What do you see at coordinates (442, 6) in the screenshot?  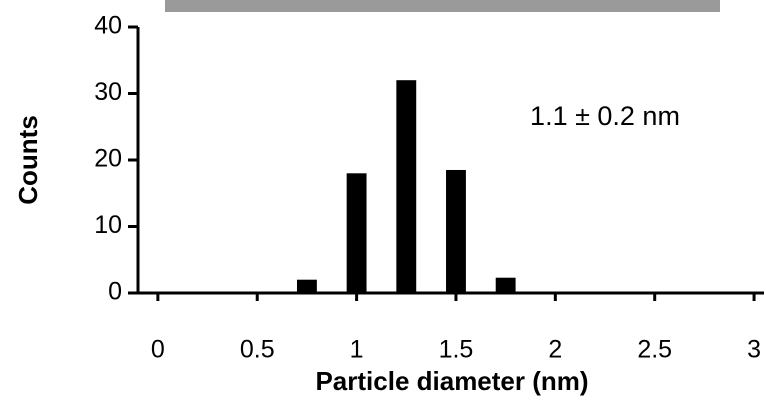 I see `image-strip` at bounding box center [442, 6].